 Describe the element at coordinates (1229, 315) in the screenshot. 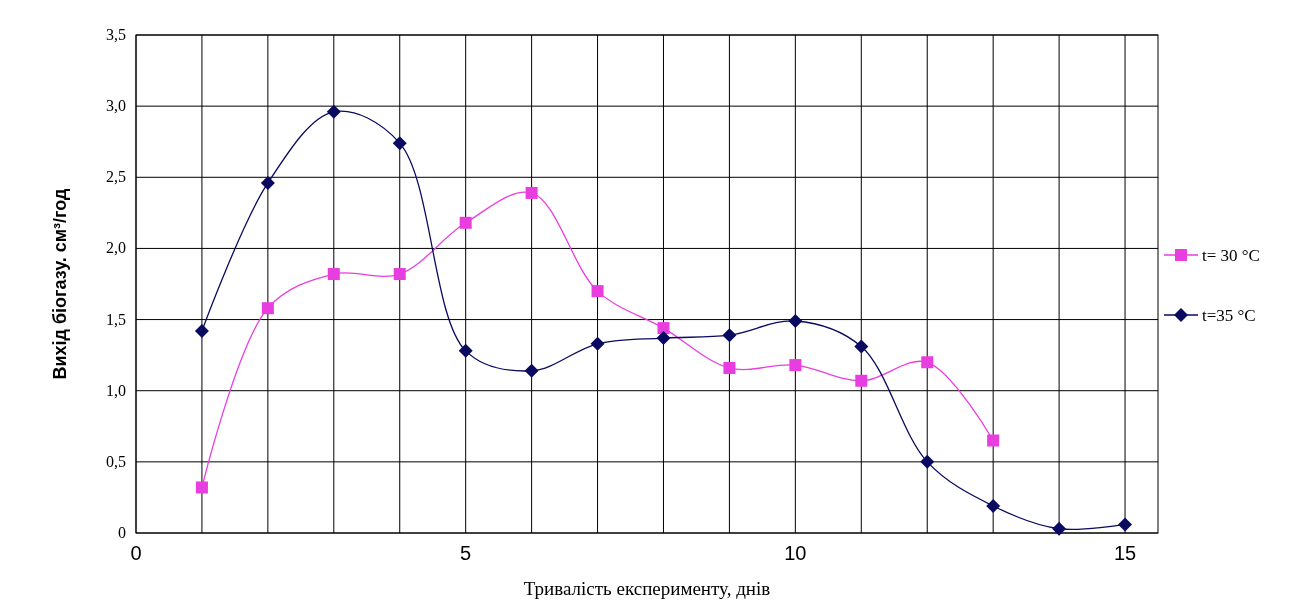

I see `legend-label: t=35 °C` at that location.